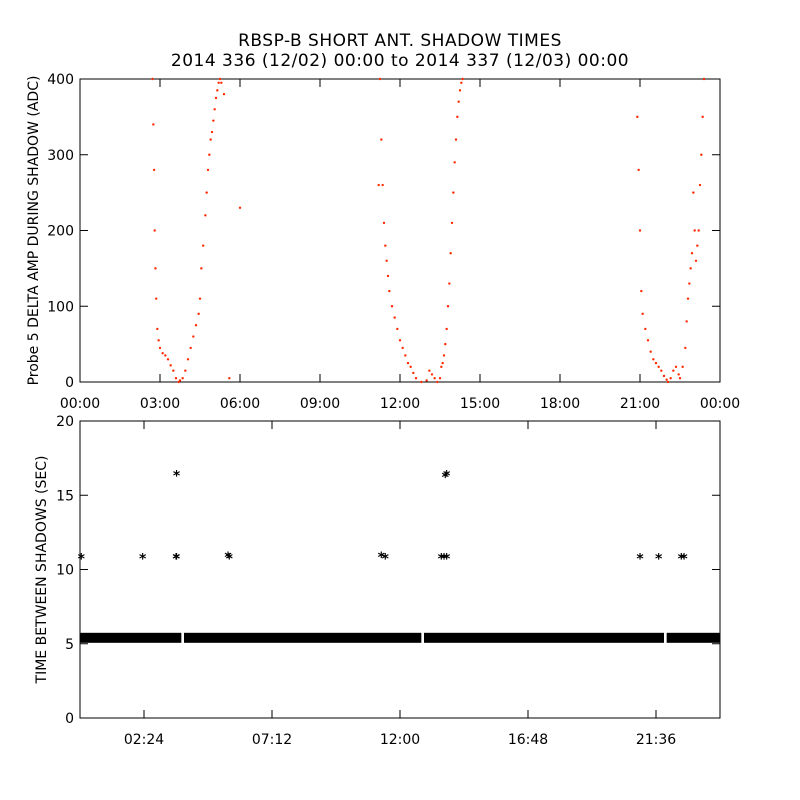 This screenshot has height=800, width=800. I want to click on y-tick-label: 200, so click(60, 232).